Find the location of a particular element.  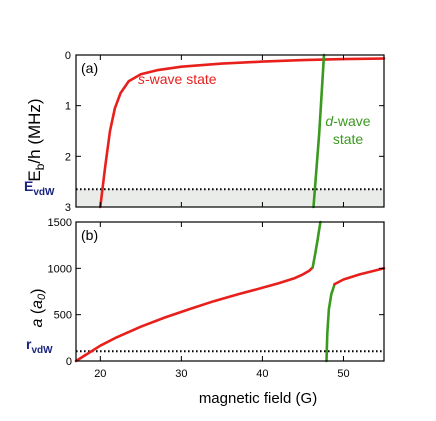

evdw-label: EvdW is located at coordinates (39, 188).